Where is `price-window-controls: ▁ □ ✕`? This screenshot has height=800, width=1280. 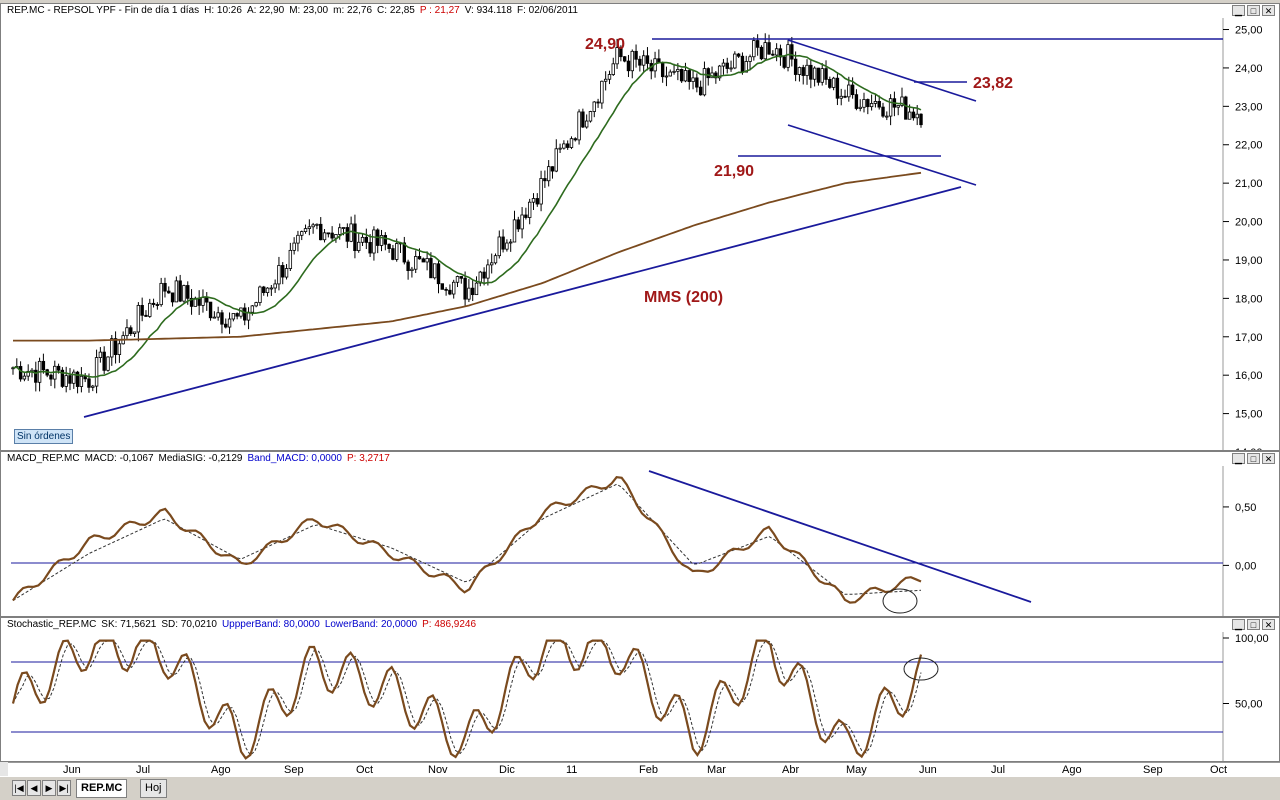
price-window-controls: ▁ □ ✕ is located at coordinates (1253, 10).